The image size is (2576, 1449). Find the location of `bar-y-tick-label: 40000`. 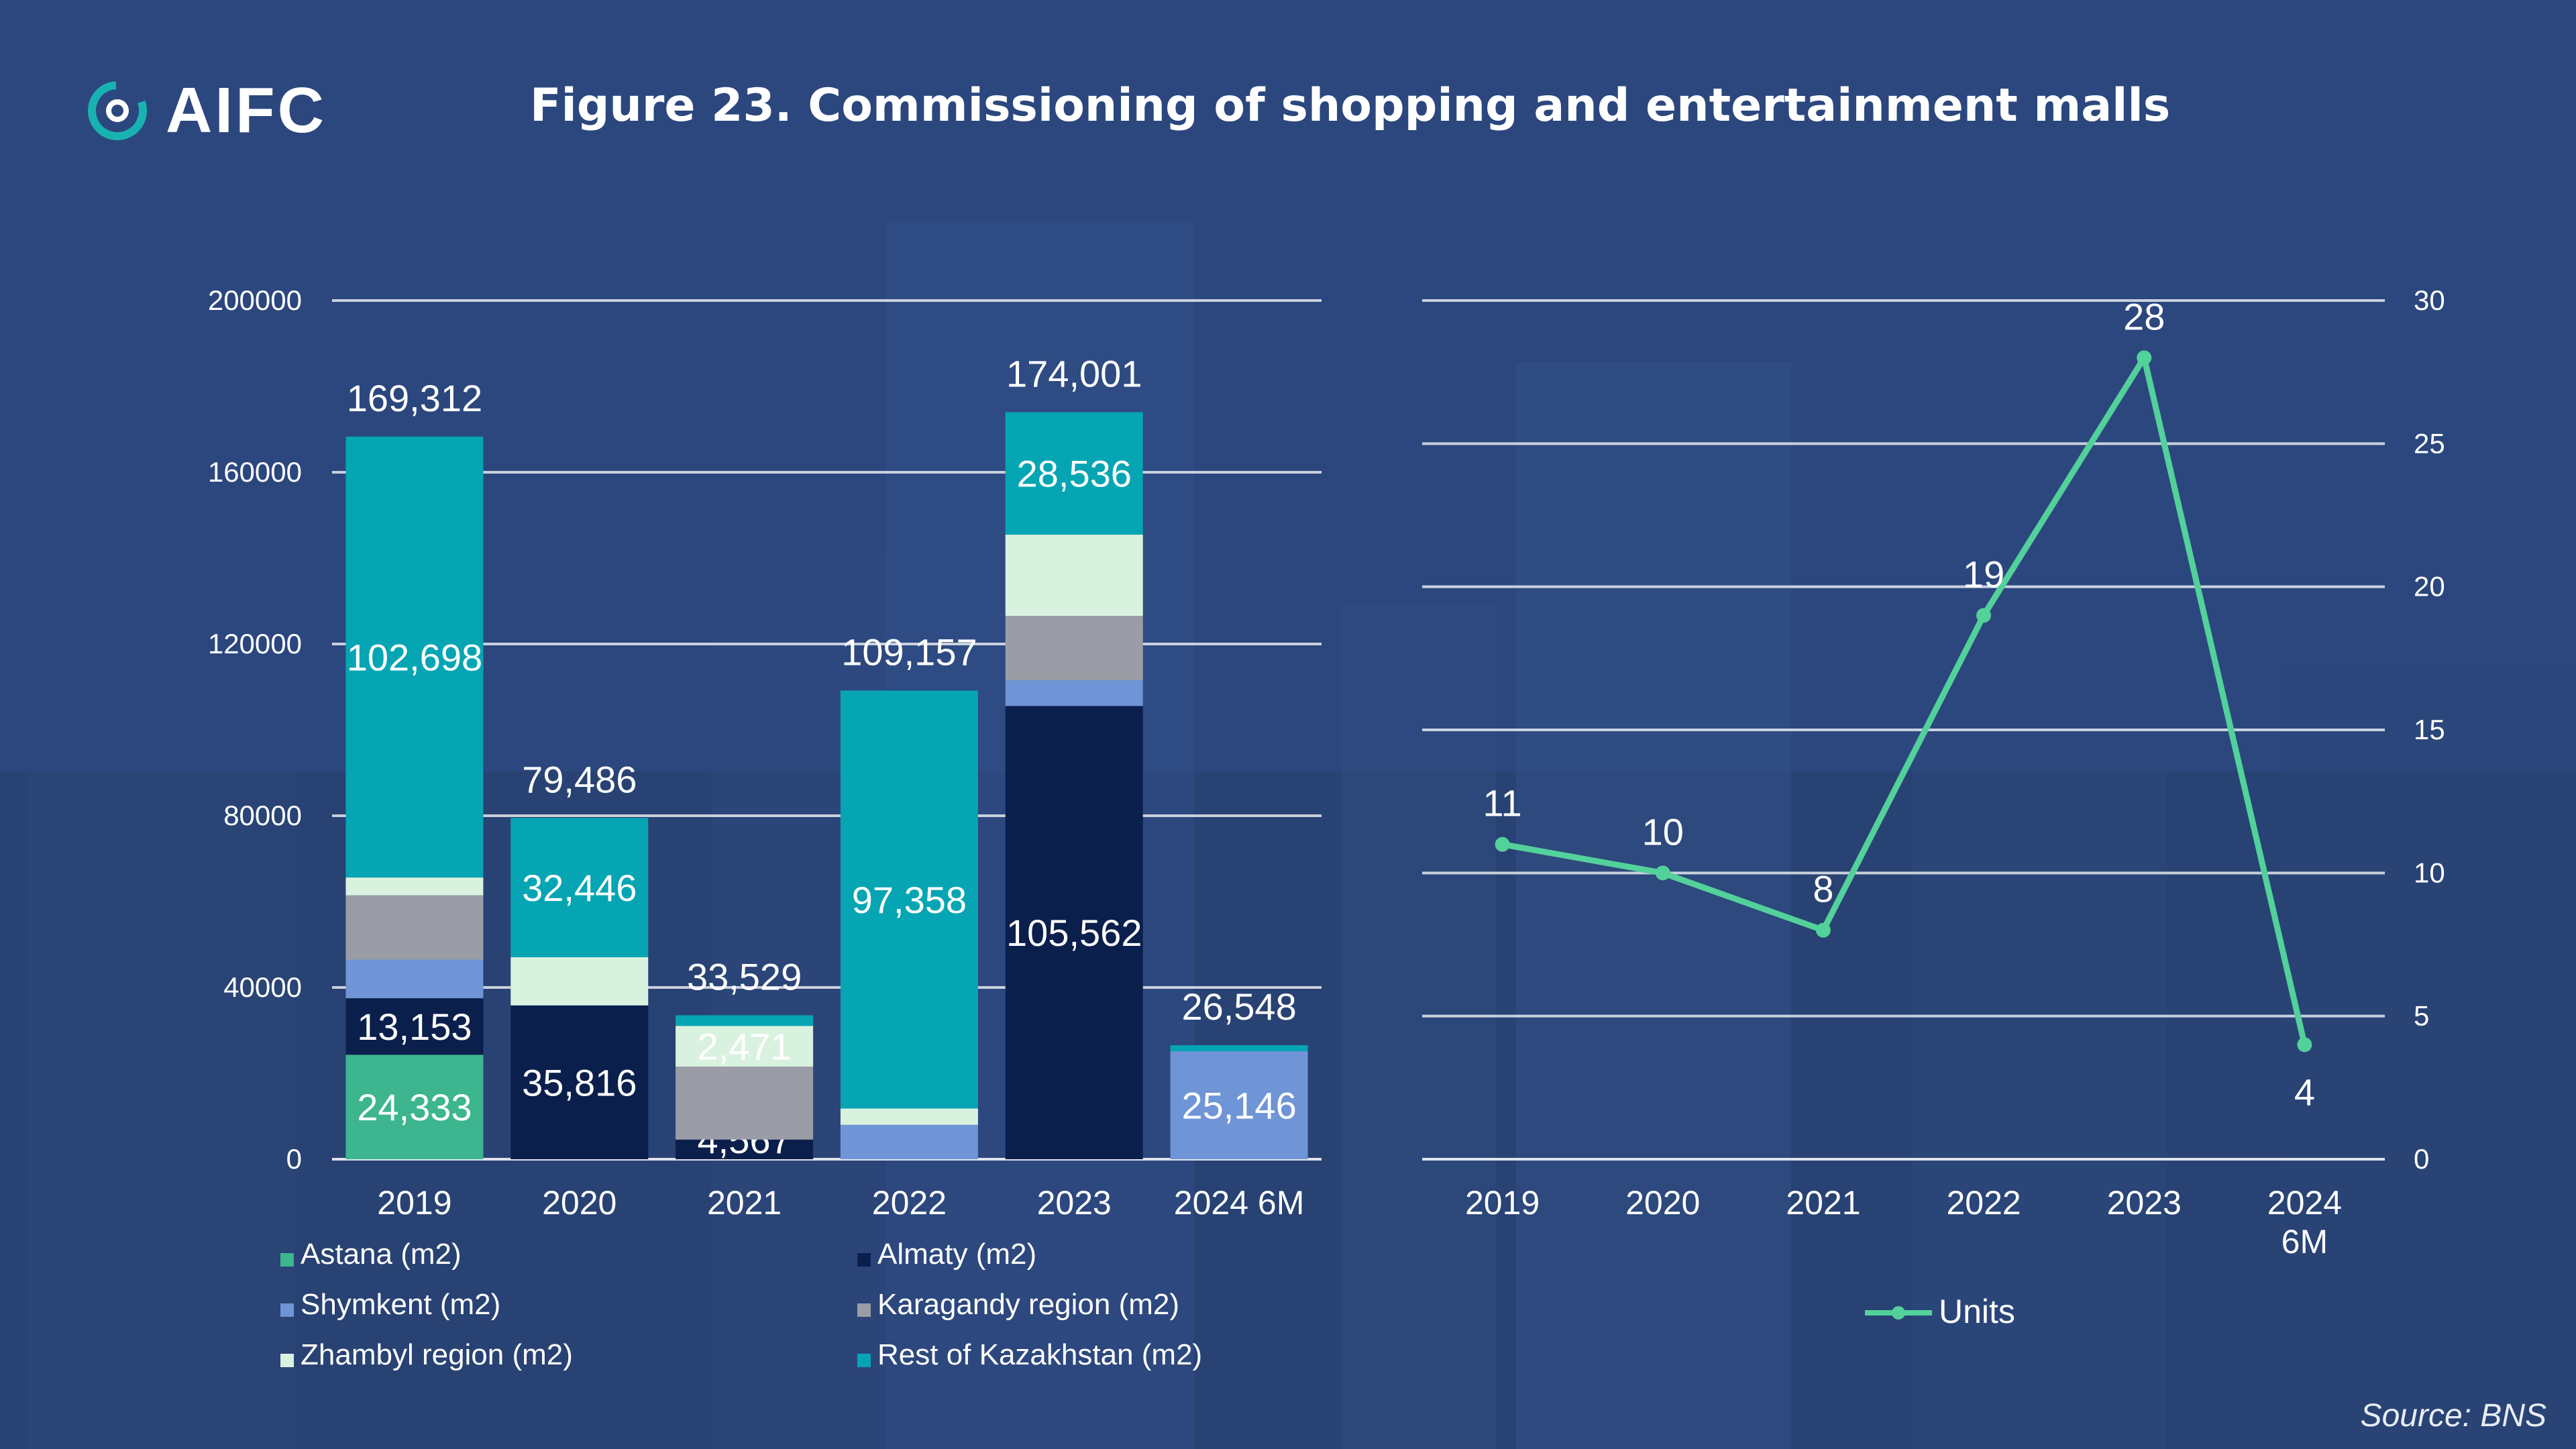

bar-y-tick-label: 40000 is located at coordinates (262, 987).